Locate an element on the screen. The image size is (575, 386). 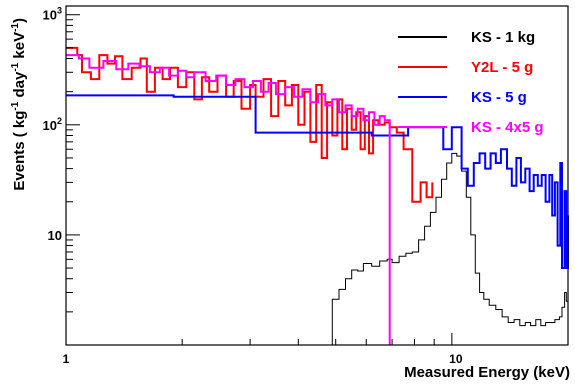
x-tick-label: 10 is located at coordinates (456, 359).